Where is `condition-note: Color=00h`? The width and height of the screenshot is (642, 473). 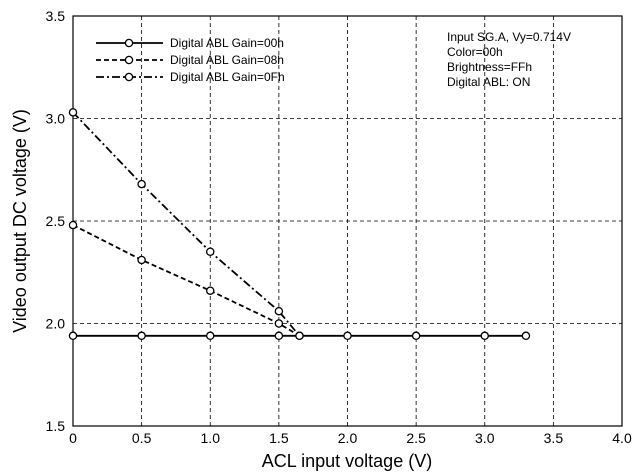 condition-note: Color=00h is located at coordinates (475, 52).